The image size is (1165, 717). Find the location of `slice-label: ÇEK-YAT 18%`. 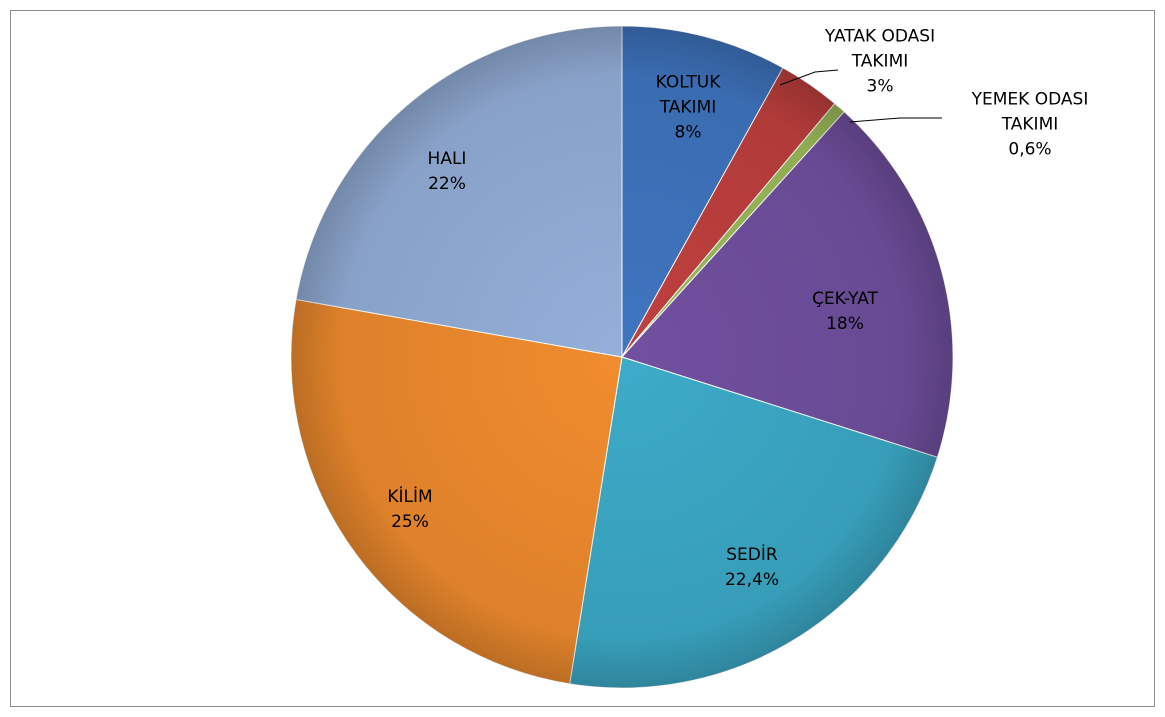

slice-label: ÇEK-YAT 18% is located at coordinates (845, 312).